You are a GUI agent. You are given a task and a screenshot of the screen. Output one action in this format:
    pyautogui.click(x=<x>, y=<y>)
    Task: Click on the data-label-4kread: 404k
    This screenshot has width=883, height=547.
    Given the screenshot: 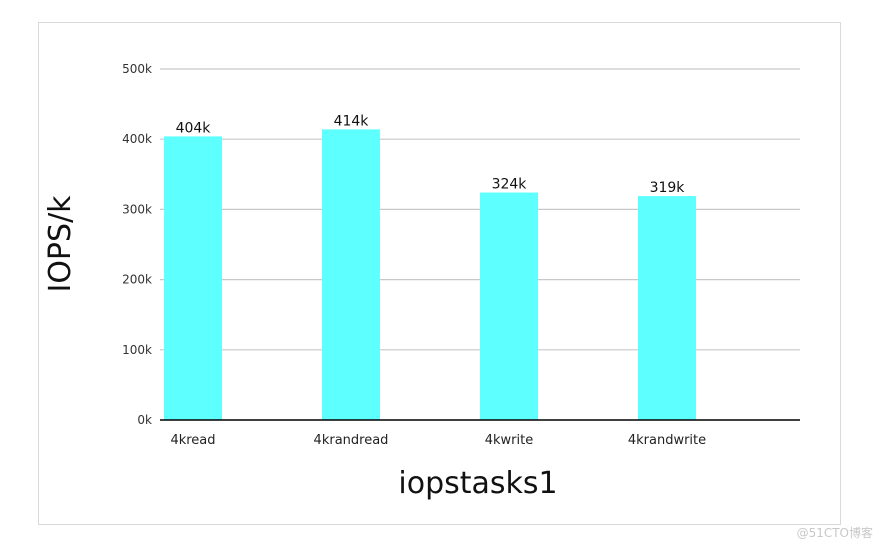 What is the action you would take?
    pyautogui.click(x=194, y=128)
    